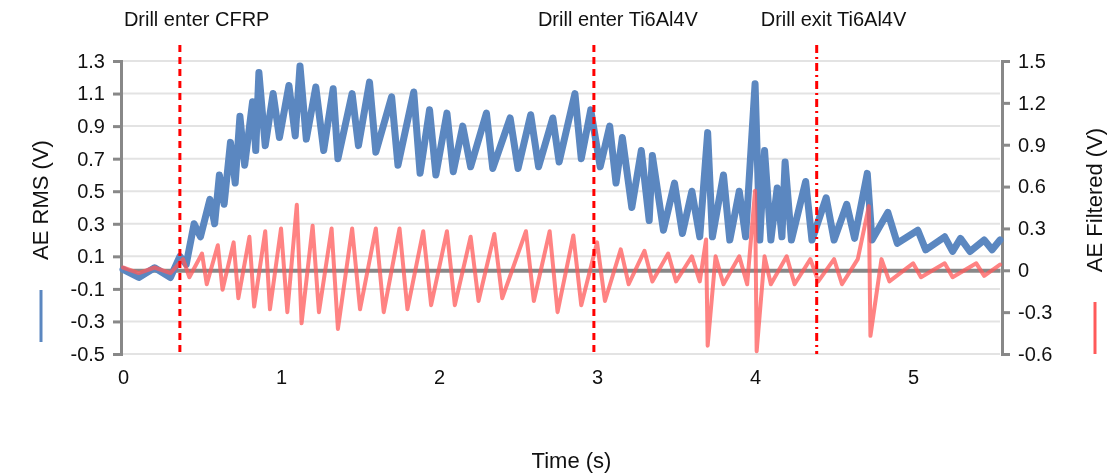 This screenshot has width=1117, height=476. Describe the element at coordinates (571, 460) in the screenshot. I see `x-axis-title: Time (s)` at that location.